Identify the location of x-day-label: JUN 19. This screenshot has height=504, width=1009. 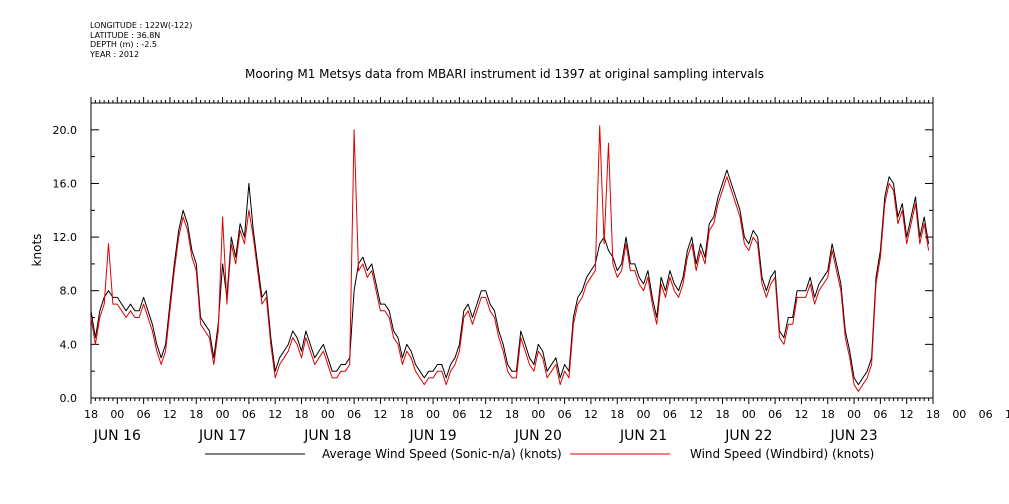
(433, 436).